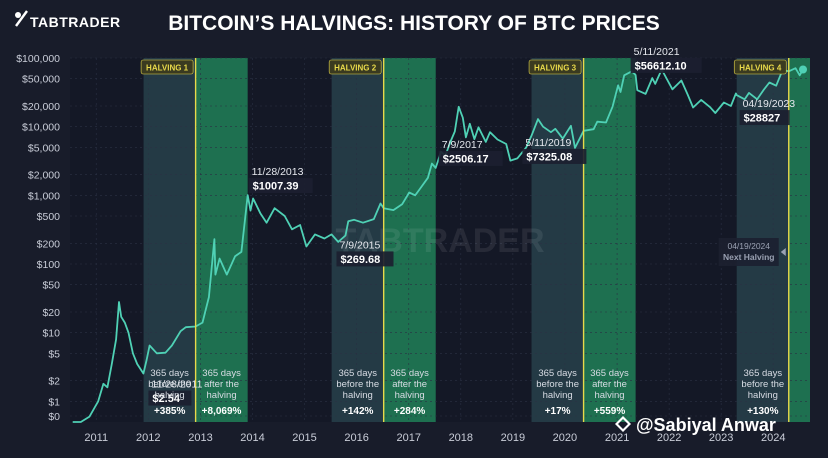 This screenshot has width=828, height=458. I want to click on y-tick-label: $50,000, so click(41, 80).